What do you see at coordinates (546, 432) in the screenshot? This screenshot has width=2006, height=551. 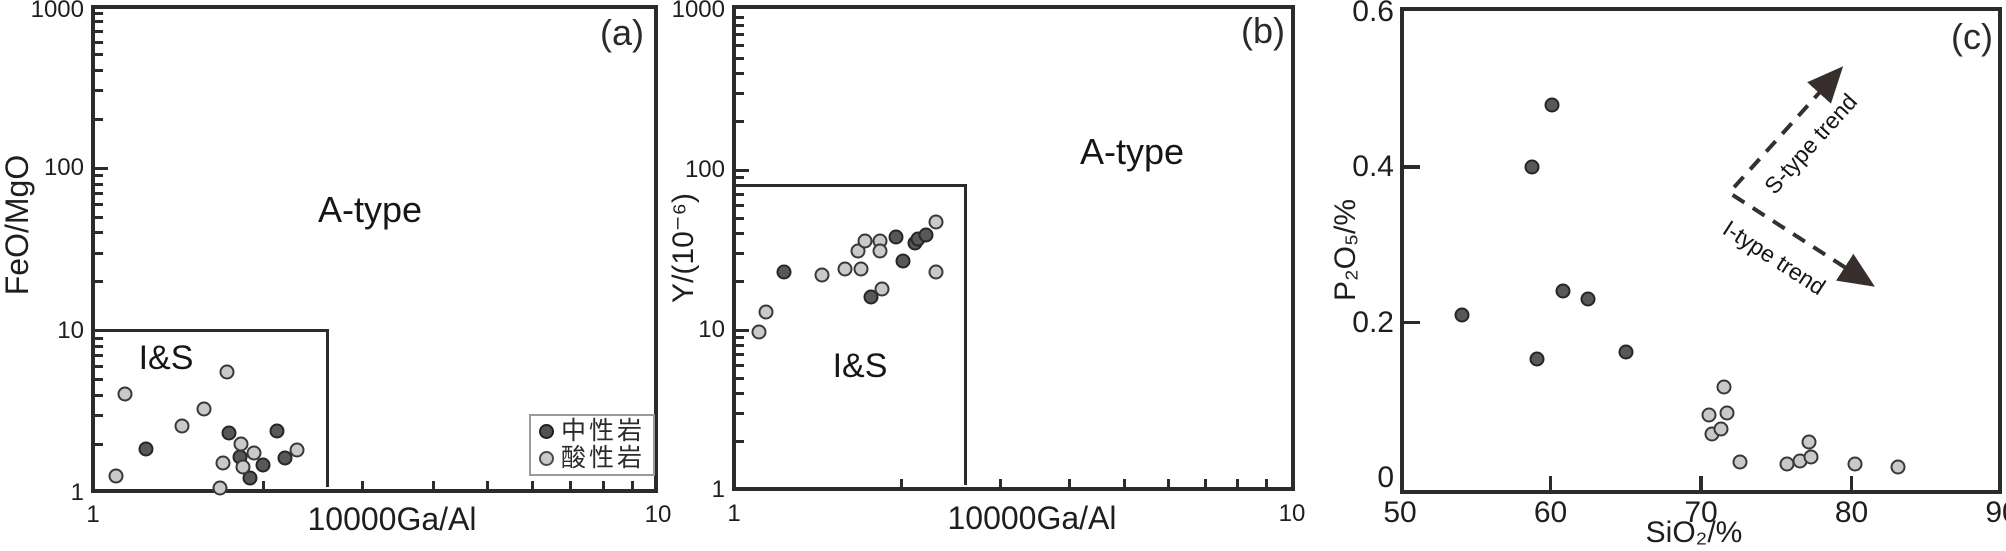 I see `intermediate-rock-symbol` at bounding box center [546, 432].